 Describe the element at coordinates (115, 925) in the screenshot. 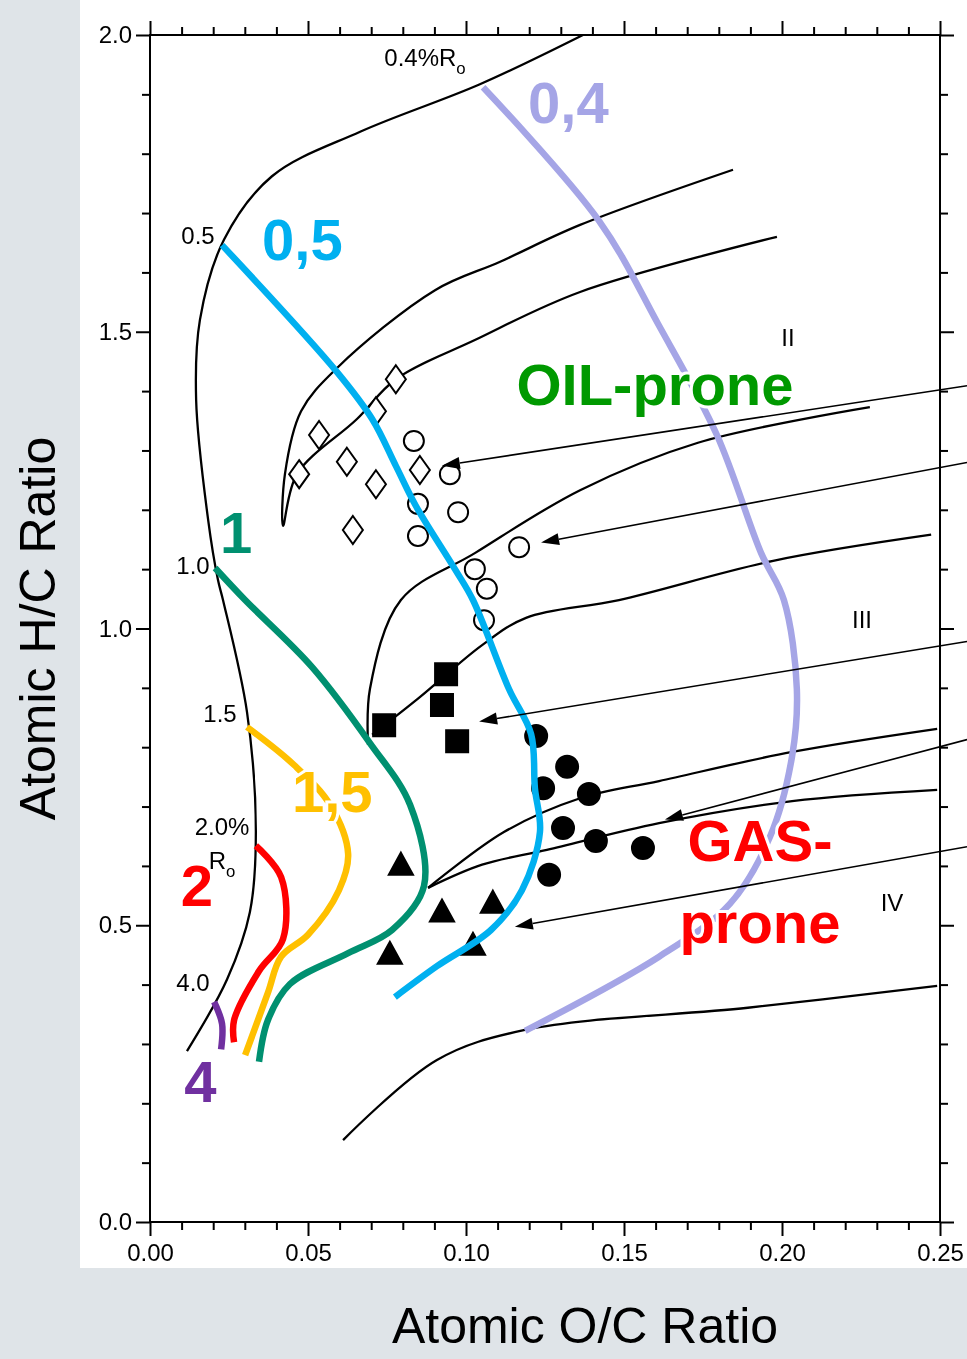

I see `y-tick-label: 0.5` at that location.